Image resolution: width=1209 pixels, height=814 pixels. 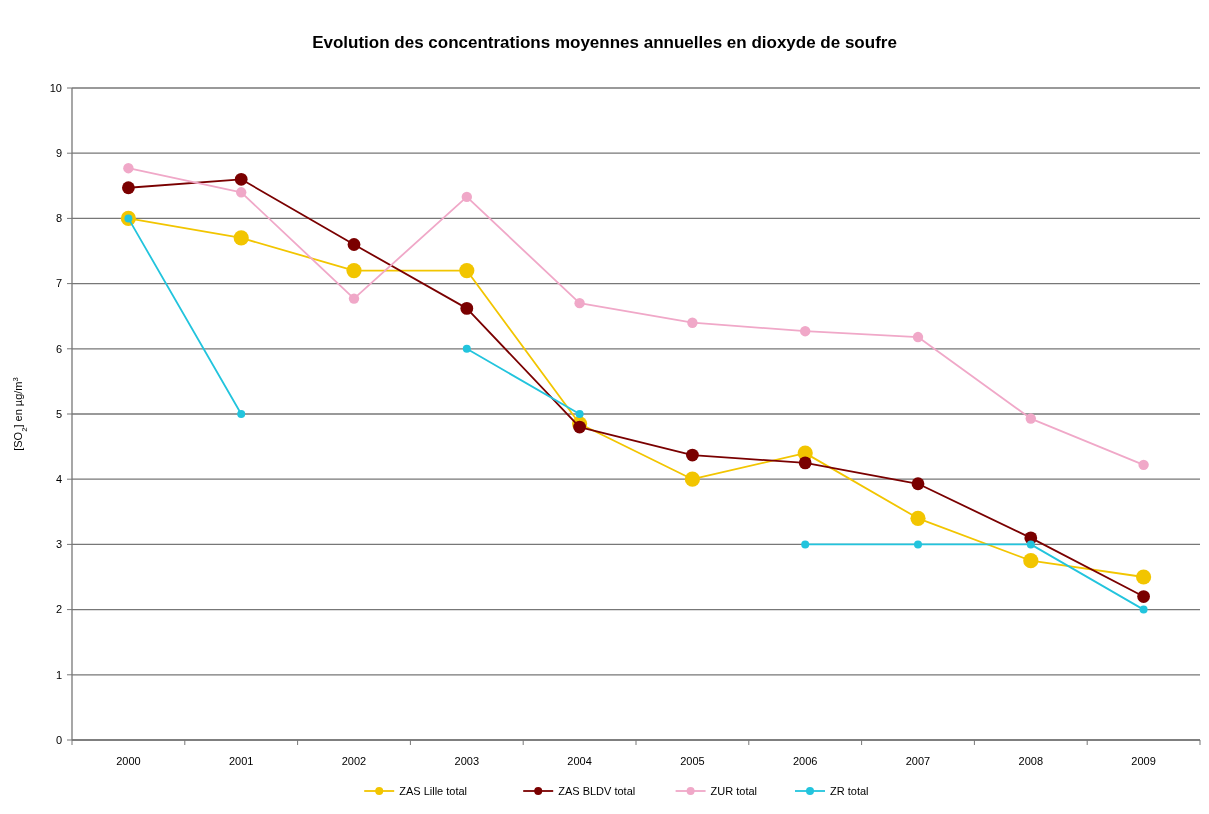 What do you see at coordinates (58, 479) in the screenshot?
I see `y-tick-label: 4` at bounding box center [58, 479].